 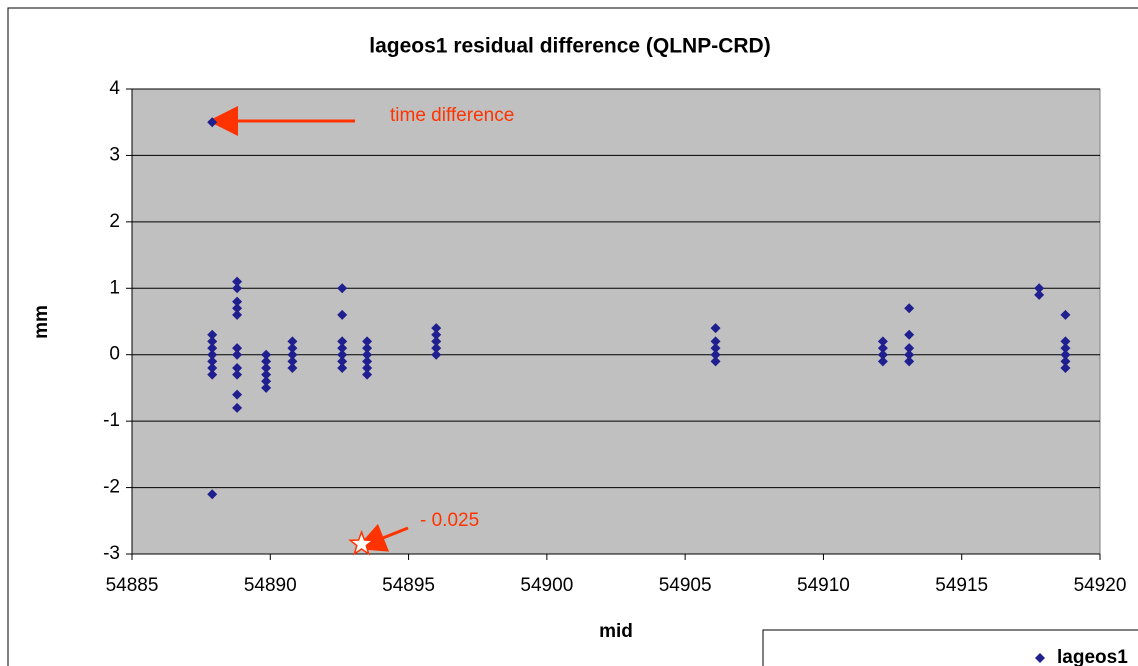 I want to click on chart-title: lageos1 residual difference (QLNP-CRD), so click(x=569, y=46).